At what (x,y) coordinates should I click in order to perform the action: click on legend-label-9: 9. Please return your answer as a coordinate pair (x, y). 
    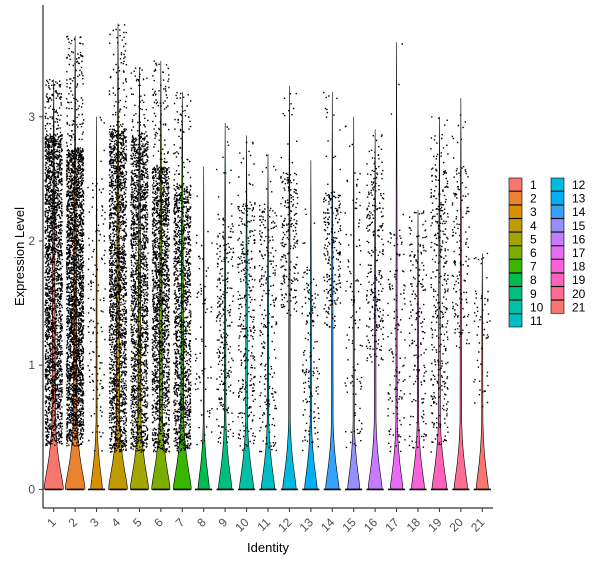
    Looking at the image, I should click on (533, 294).